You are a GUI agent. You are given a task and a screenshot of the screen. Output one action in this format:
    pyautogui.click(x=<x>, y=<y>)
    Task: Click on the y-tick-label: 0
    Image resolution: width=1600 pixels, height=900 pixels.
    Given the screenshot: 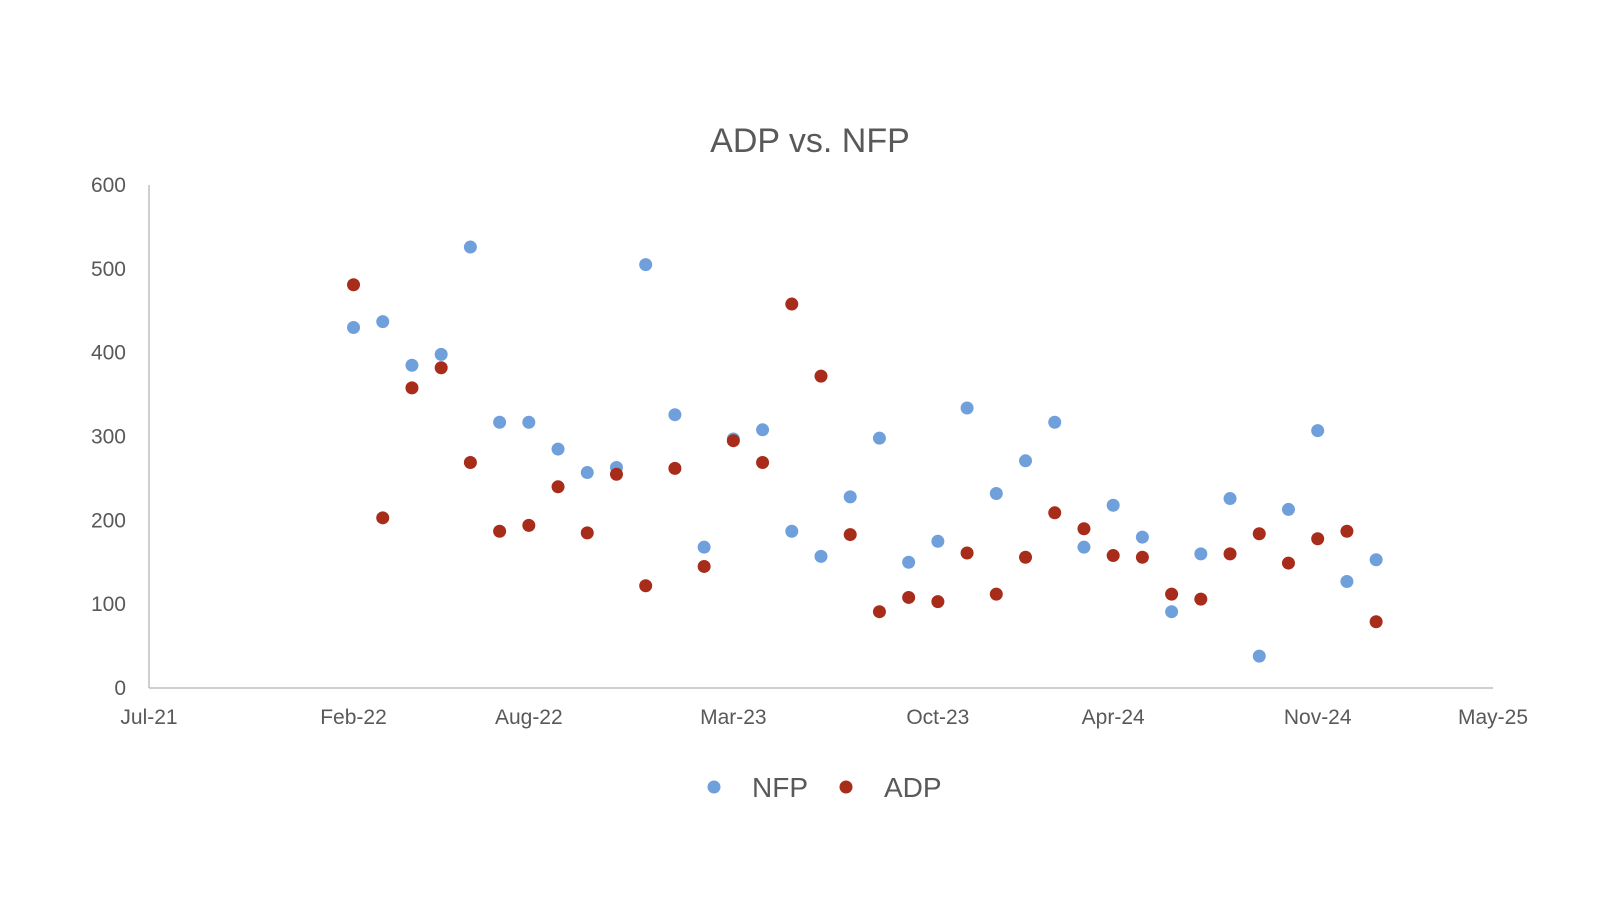 What is the action you would take?
    pyautogui.click(x=120, y=688)
    